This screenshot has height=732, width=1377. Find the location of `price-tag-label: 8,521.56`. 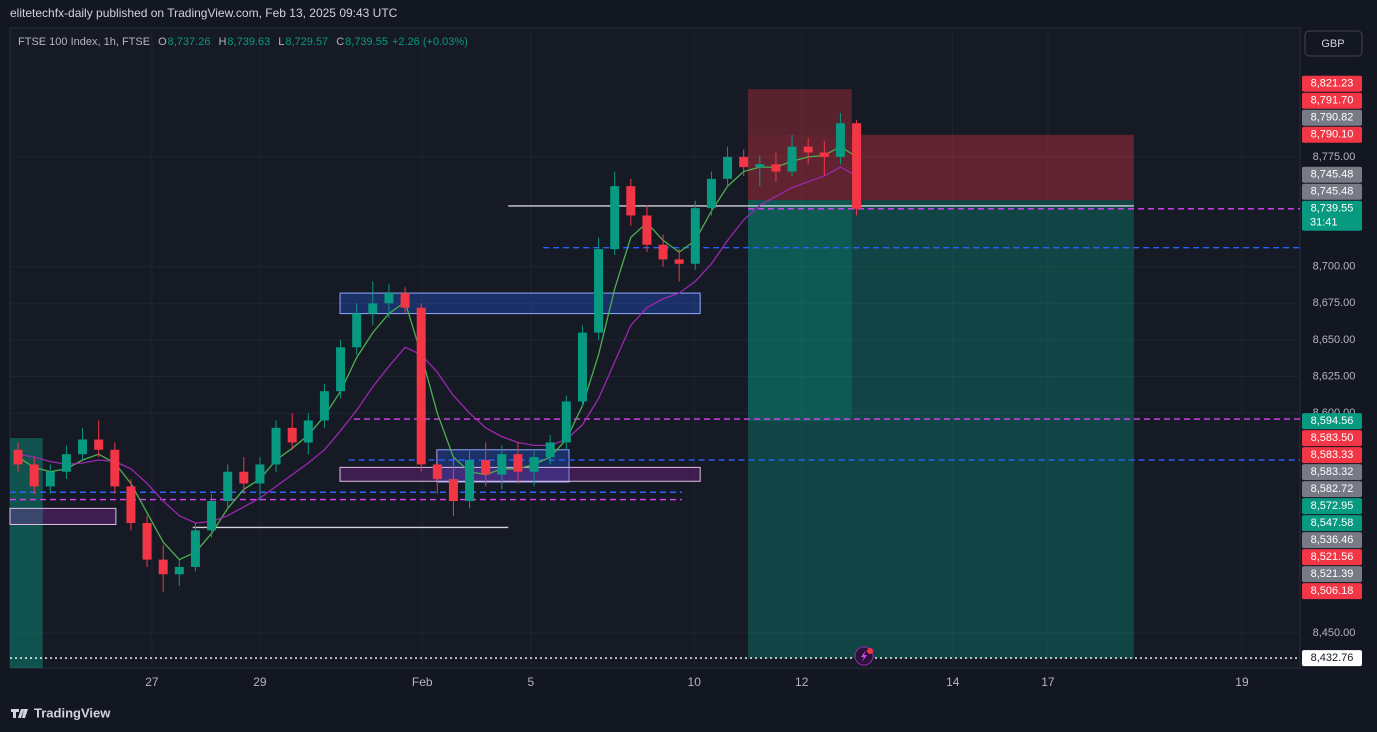

price-tag-label: 8,521.56 is located at coordinates (1332, 557).